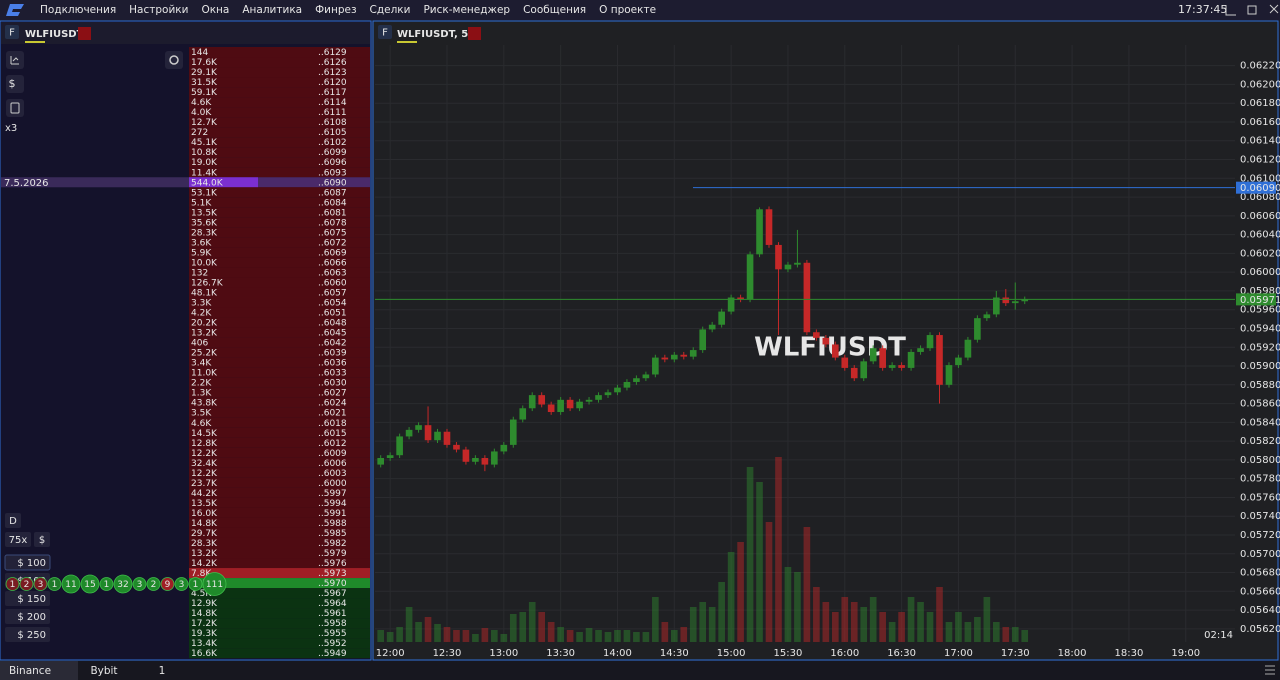  I want to click on exchange-tab: 1, so click(162, 671).